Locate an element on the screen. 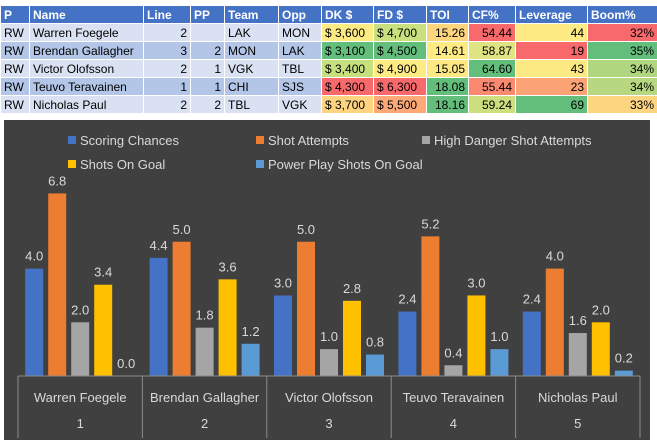 The height and width of the screenshot is (445, 657). category-line-label: 3 is located at coordinates (328, 423).